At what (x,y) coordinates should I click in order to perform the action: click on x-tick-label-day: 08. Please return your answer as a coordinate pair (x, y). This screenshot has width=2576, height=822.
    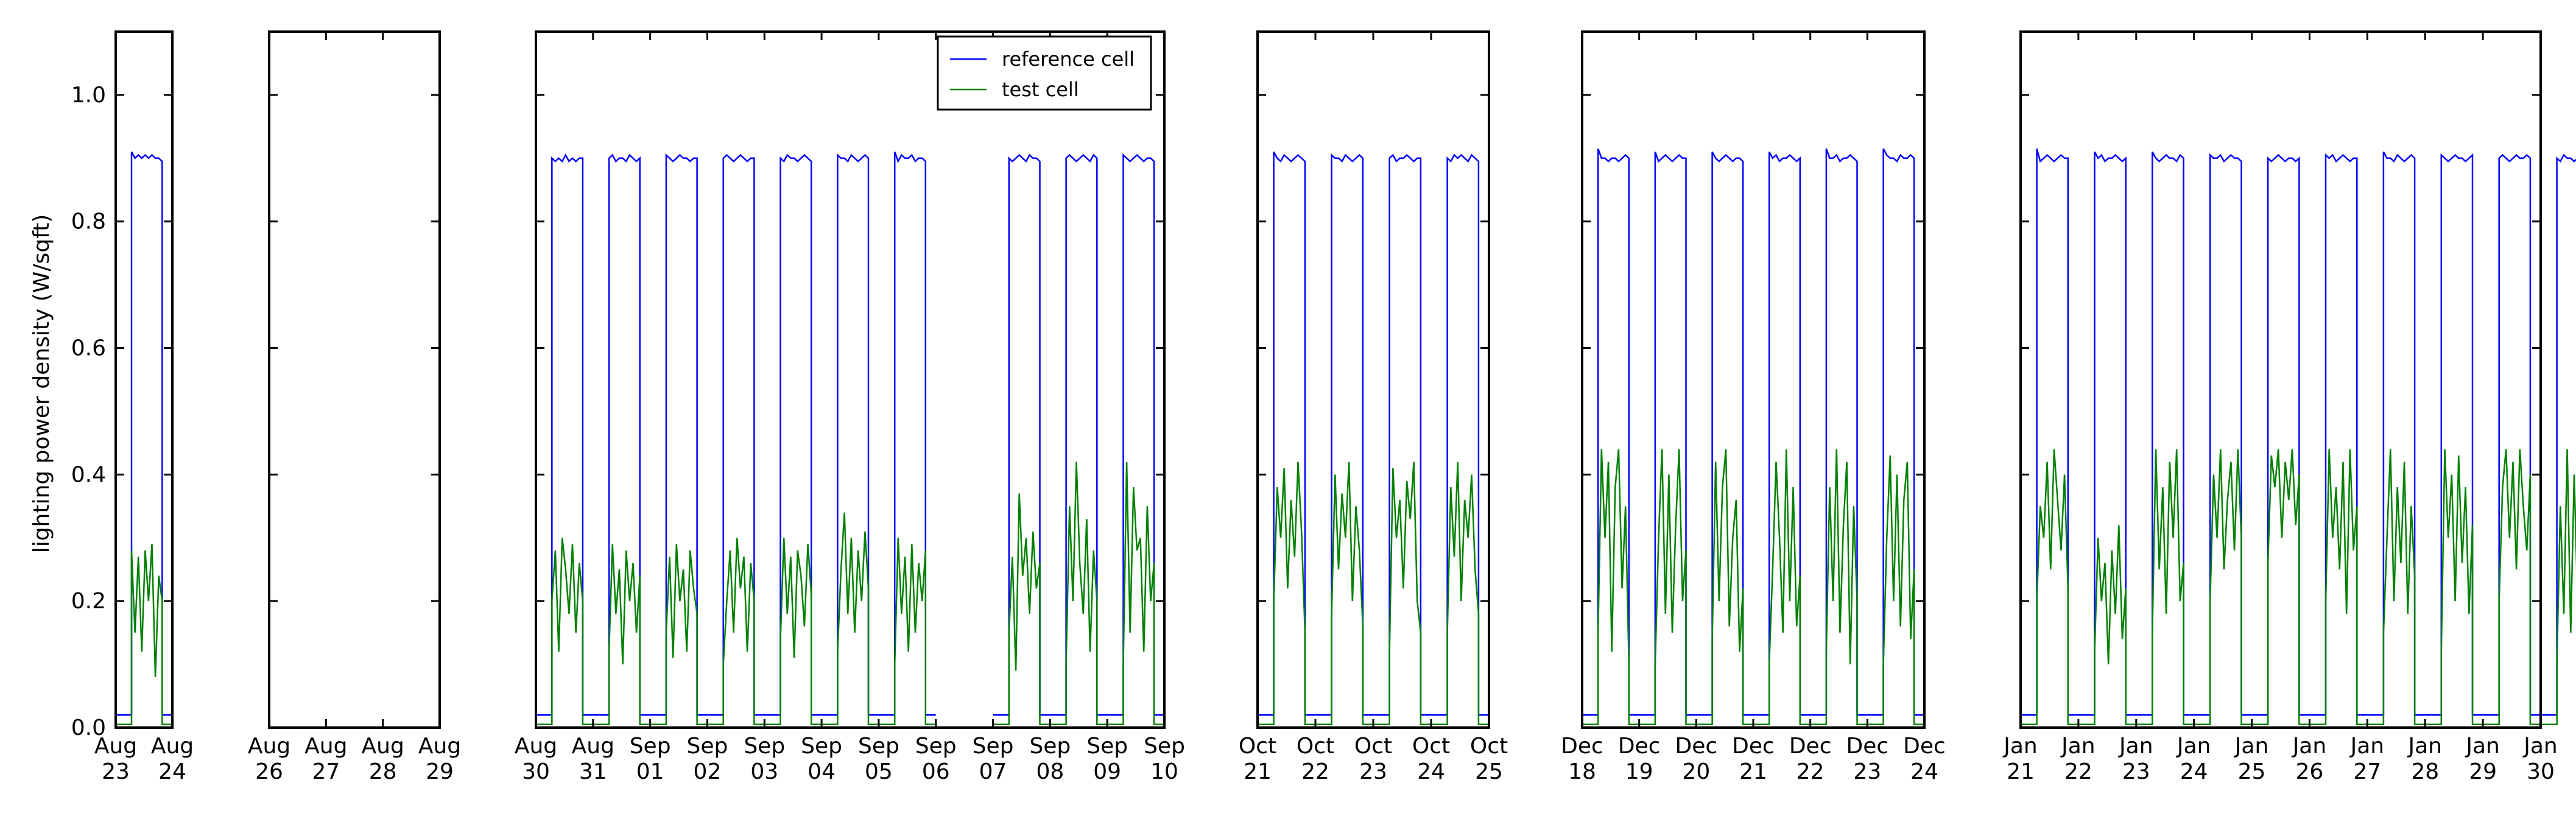
    Looking at the image, I should click on (1050, 771).